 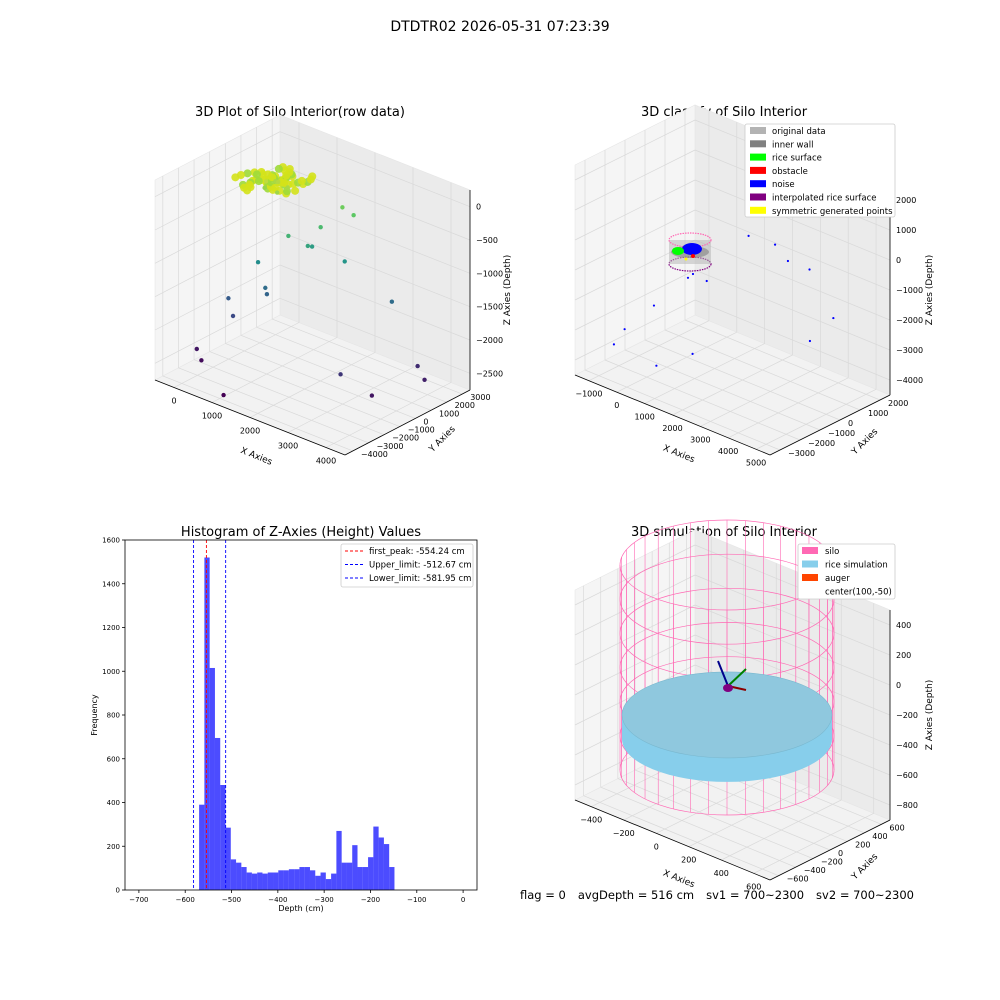 I want to click on avg-depth-status: avgDepth = 516 cm, so click(x=636, y=895).